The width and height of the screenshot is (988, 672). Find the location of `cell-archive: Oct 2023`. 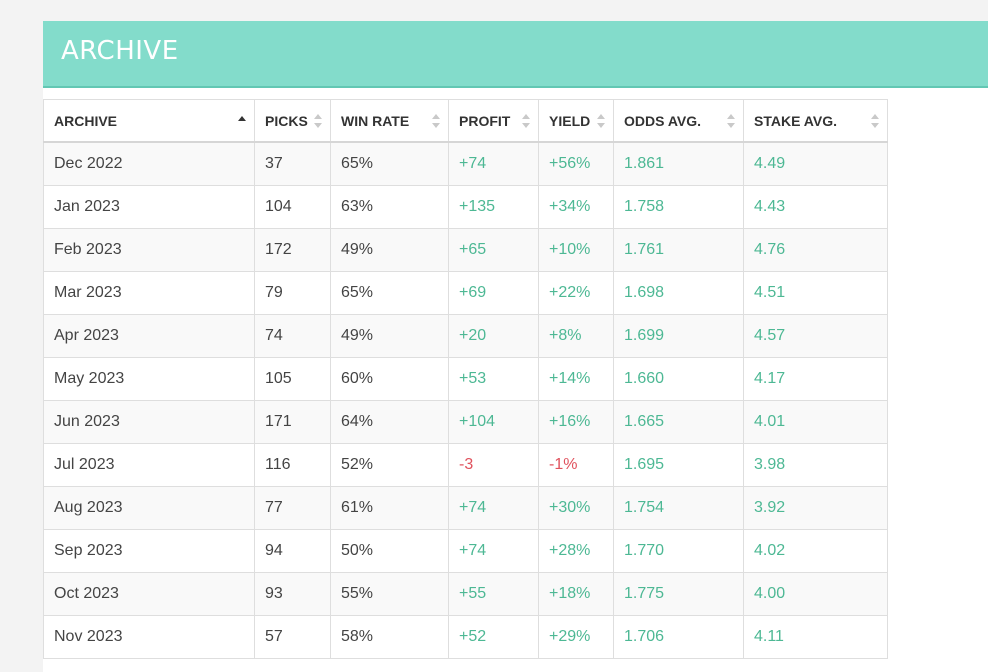

cell-archive: Oct 2023 is located at coordinates (149, 594).